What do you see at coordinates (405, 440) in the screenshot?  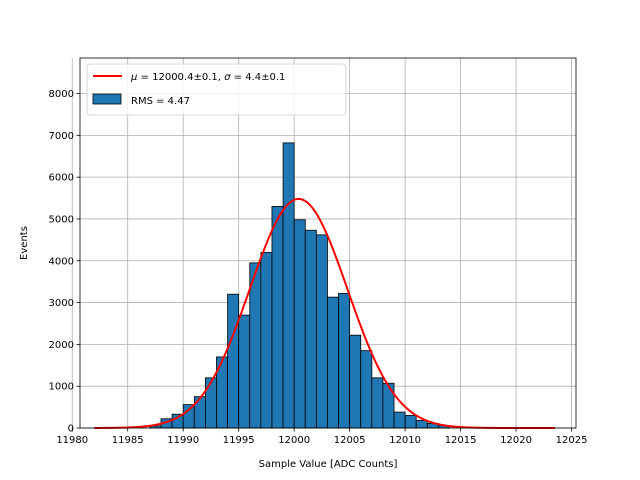 I see `x-tick-label: 12010` at bounding box center [405, 440].